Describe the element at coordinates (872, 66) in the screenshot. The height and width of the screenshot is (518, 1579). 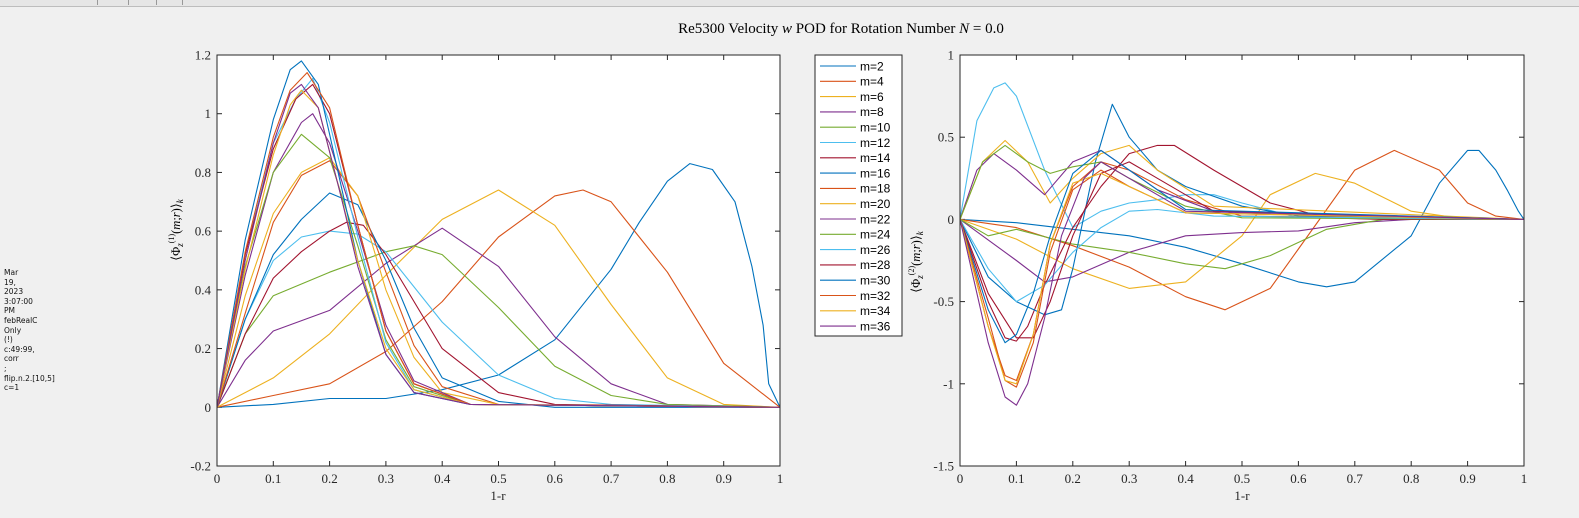
I see `legend-entry: m=2` at that location.